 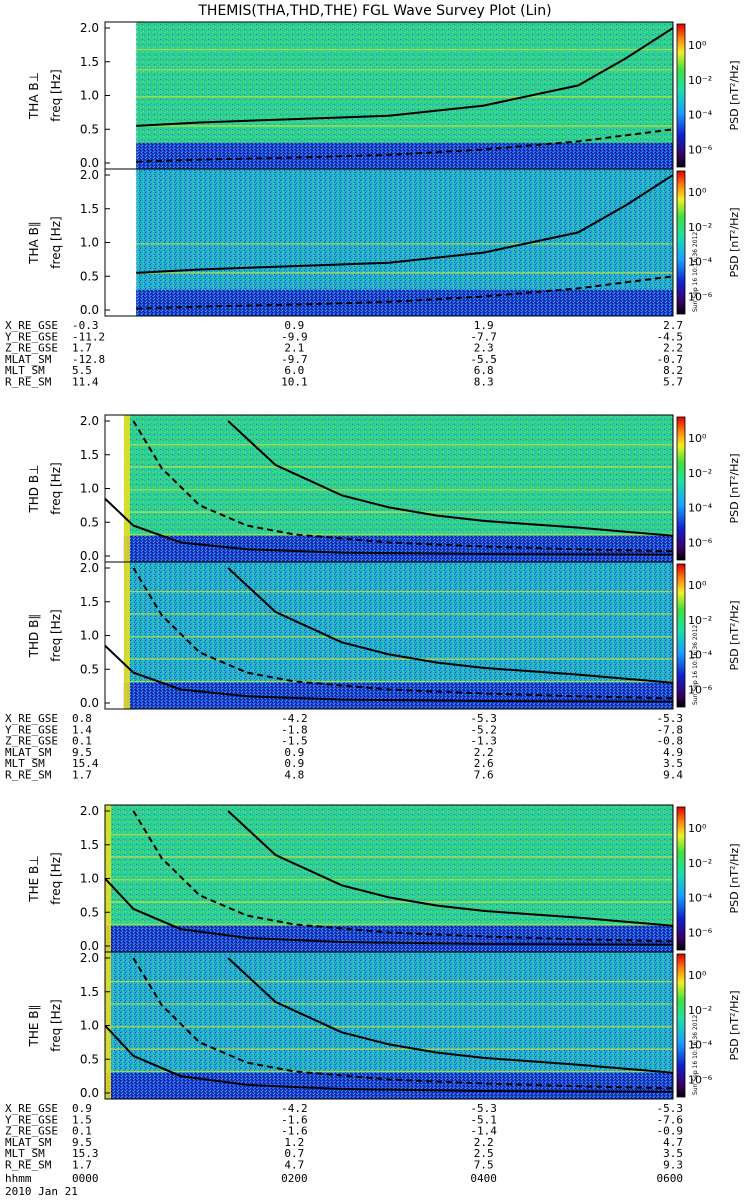 What do you see at coordinates (88, 336) in the screenshot?
I see `ephemeris-value: -11.2` at bounding box center [88, 336].